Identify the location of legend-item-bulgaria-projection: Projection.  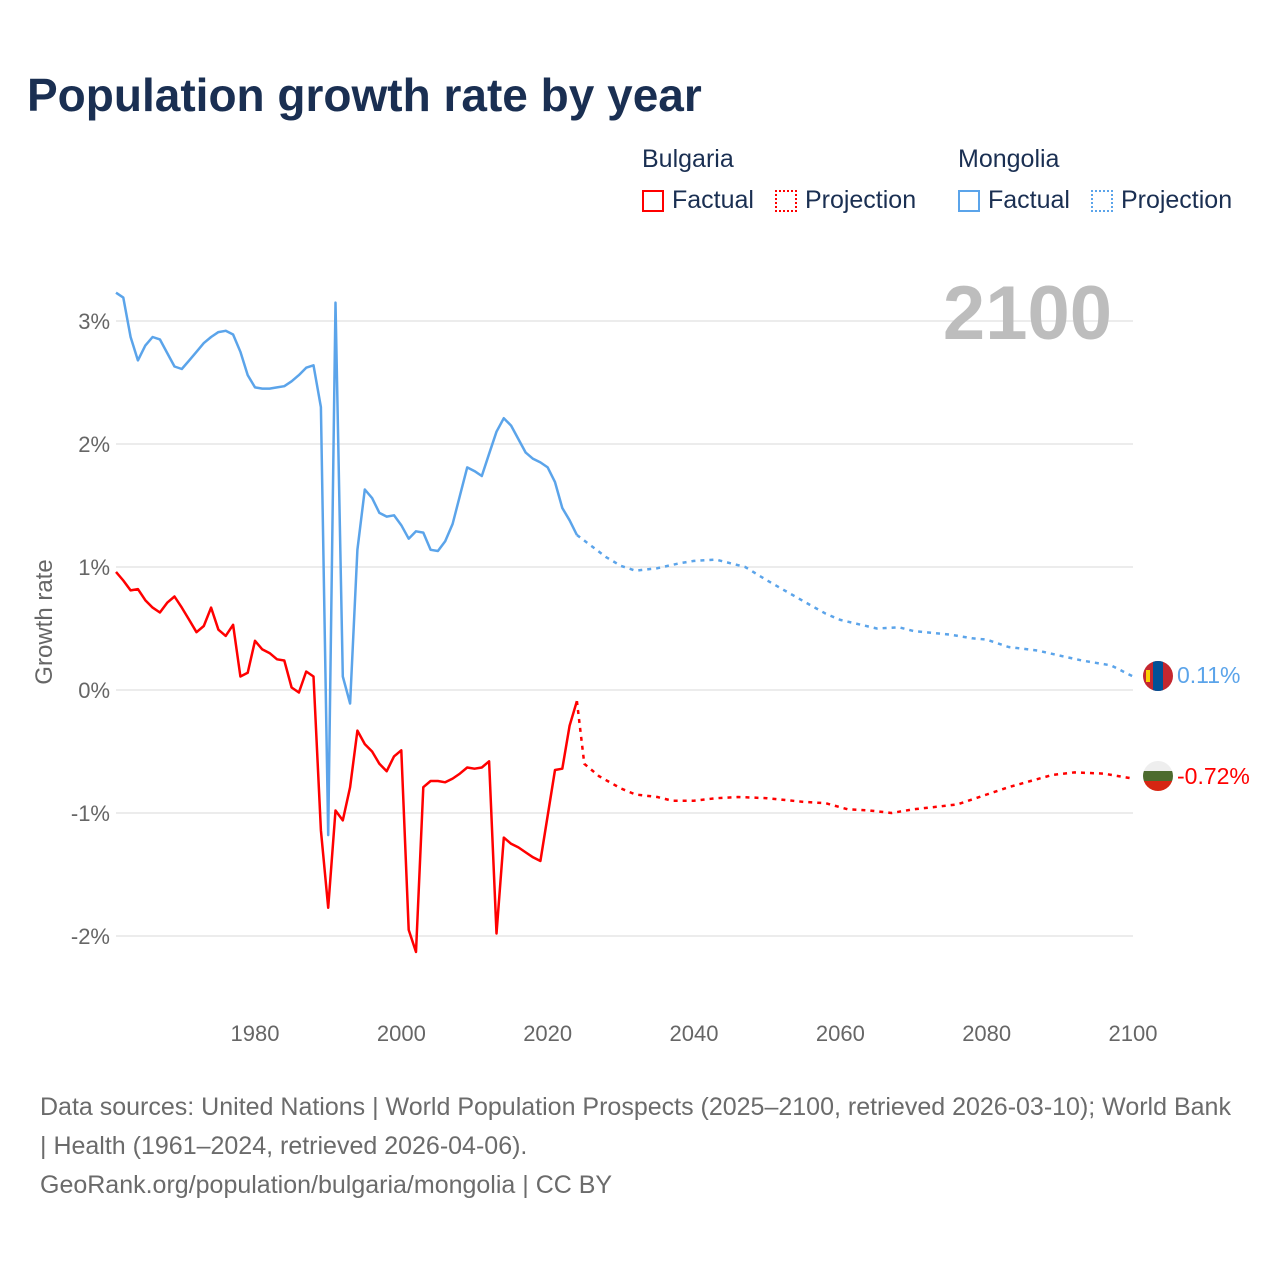
(845, 200).